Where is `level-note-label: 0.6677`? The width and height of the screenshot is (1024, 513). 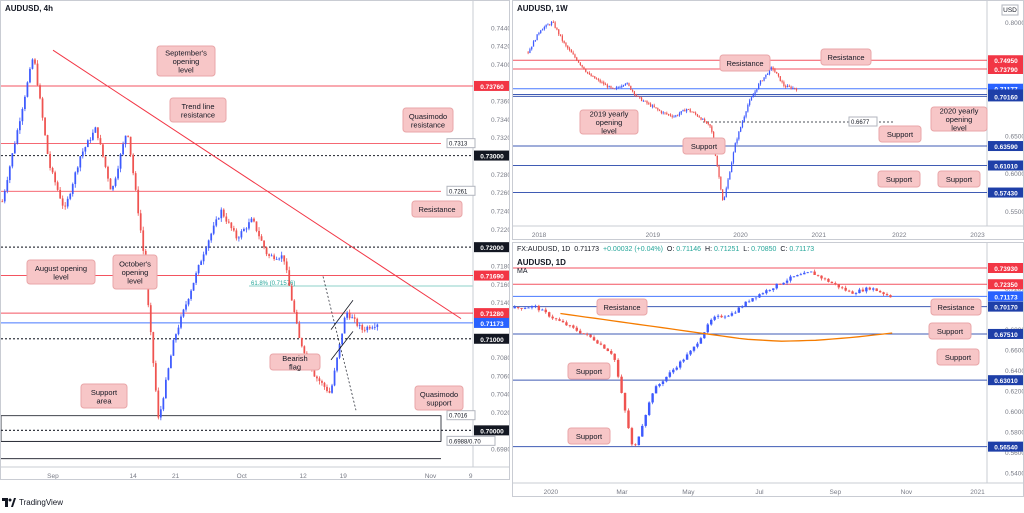 level-note-label: 0.6677 is located at coordinates (860, 123).